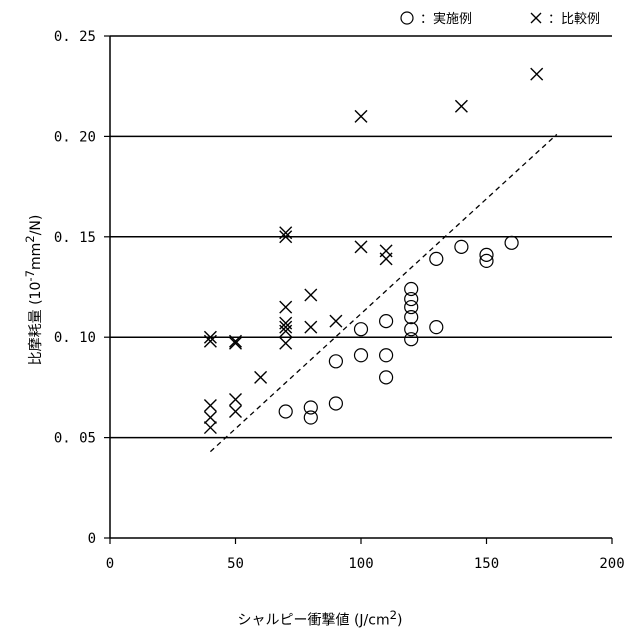 The image size is (640, 640). Describe the element at coordinates (294, 621) in the screenshot. I see `x-axis-title-main: シャルピー衝撃値` at that location.